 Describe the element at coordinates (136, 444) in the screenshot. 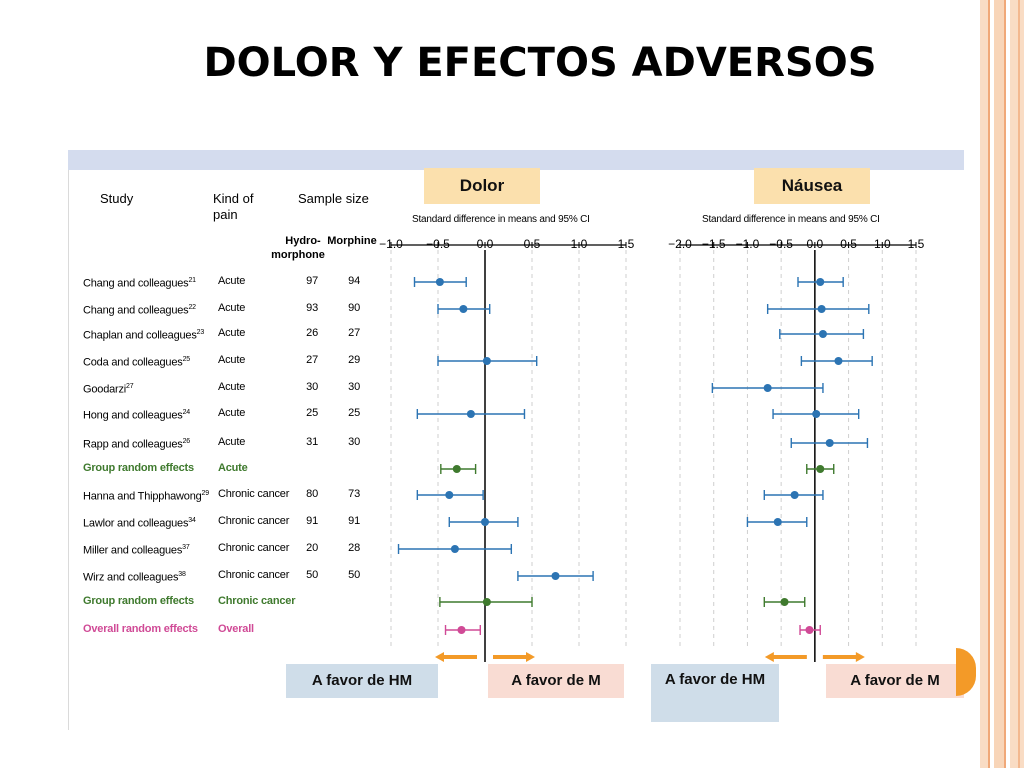

I see `table-row-study: Rapp and colleagues26` at that location.